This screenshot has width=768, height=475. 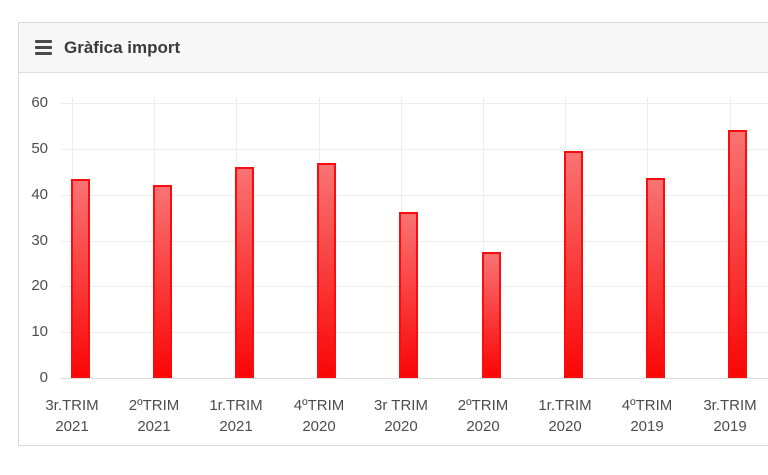 I want to click on x-axis-category-label: 4ºTRIM 2019, so click(x=647, y=416).